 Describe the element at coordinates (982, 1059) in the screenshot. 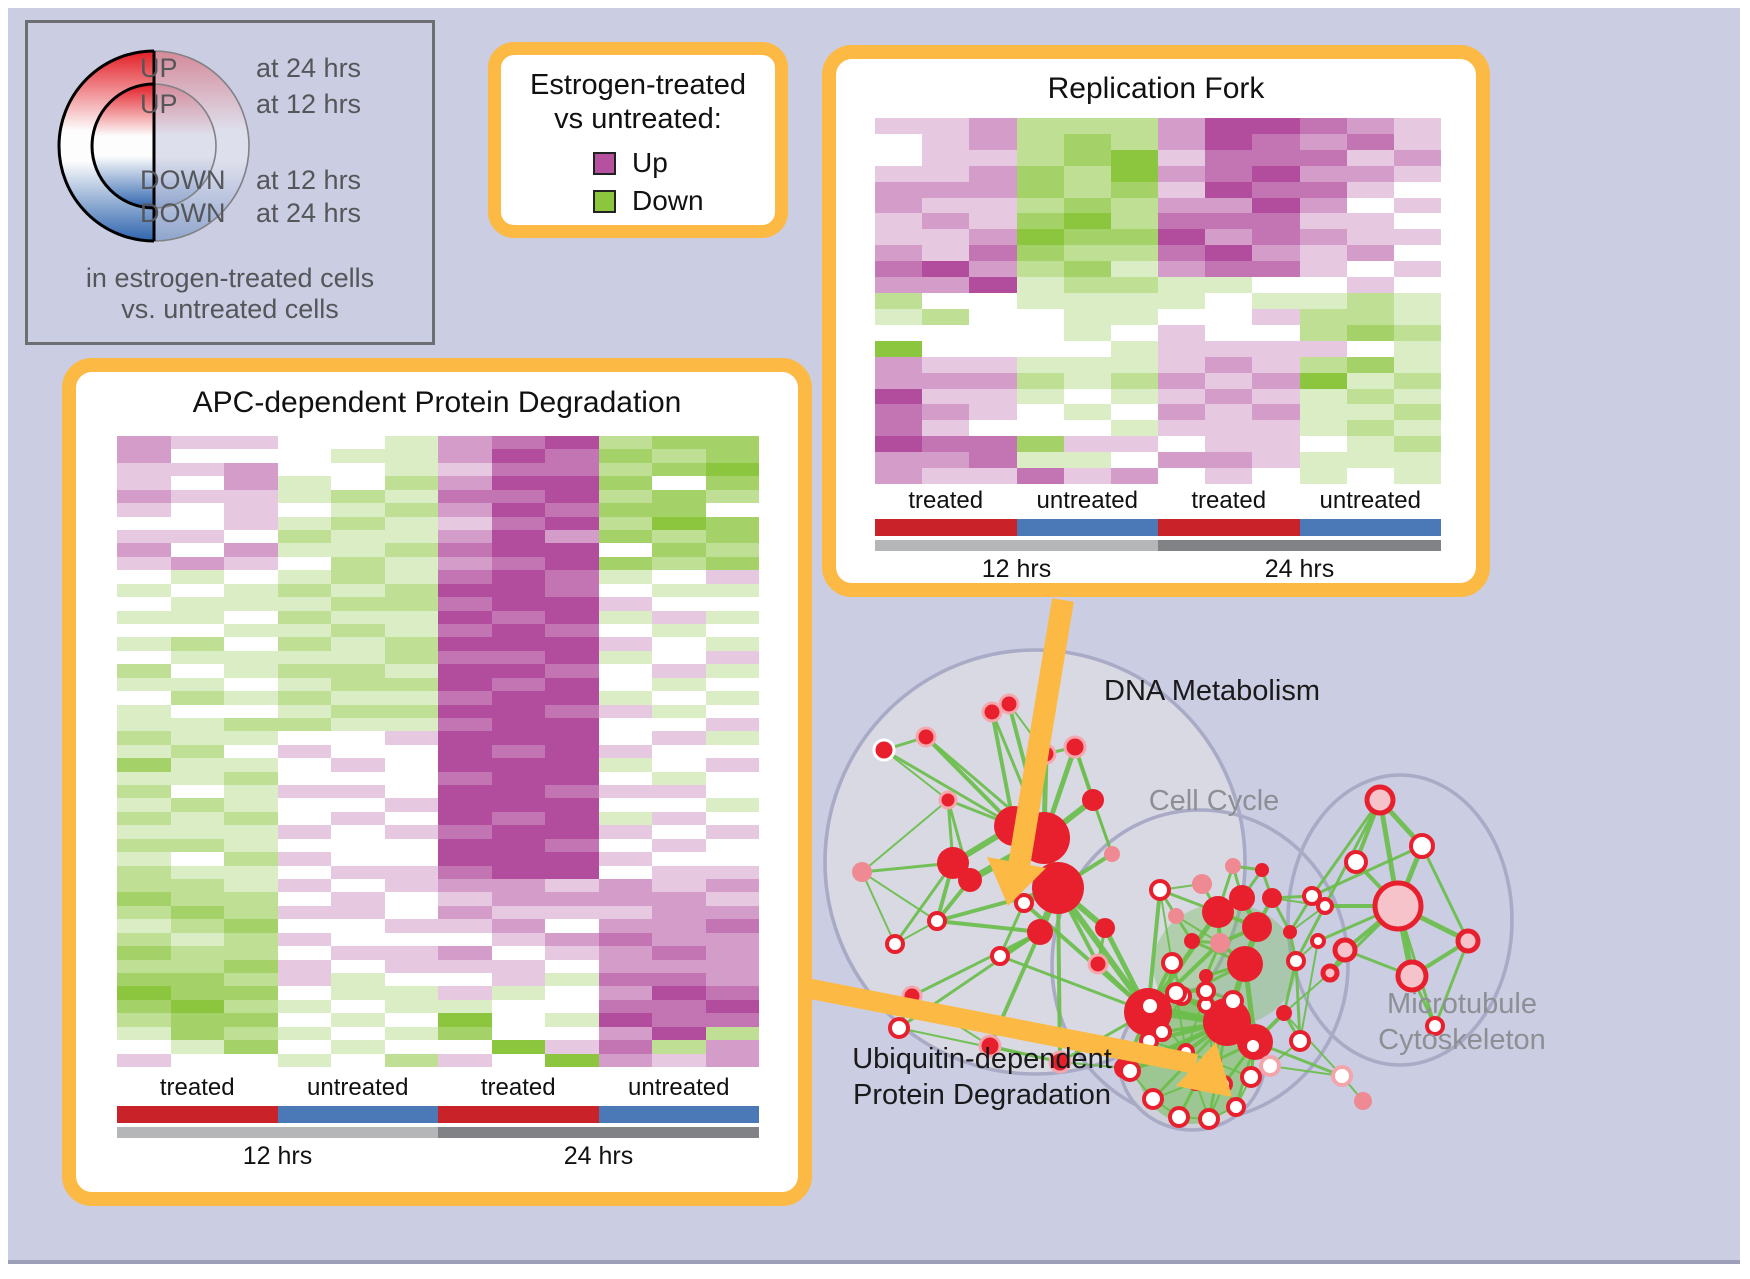

I see `cluster-label: Ubiquitin-dependent` at that location.